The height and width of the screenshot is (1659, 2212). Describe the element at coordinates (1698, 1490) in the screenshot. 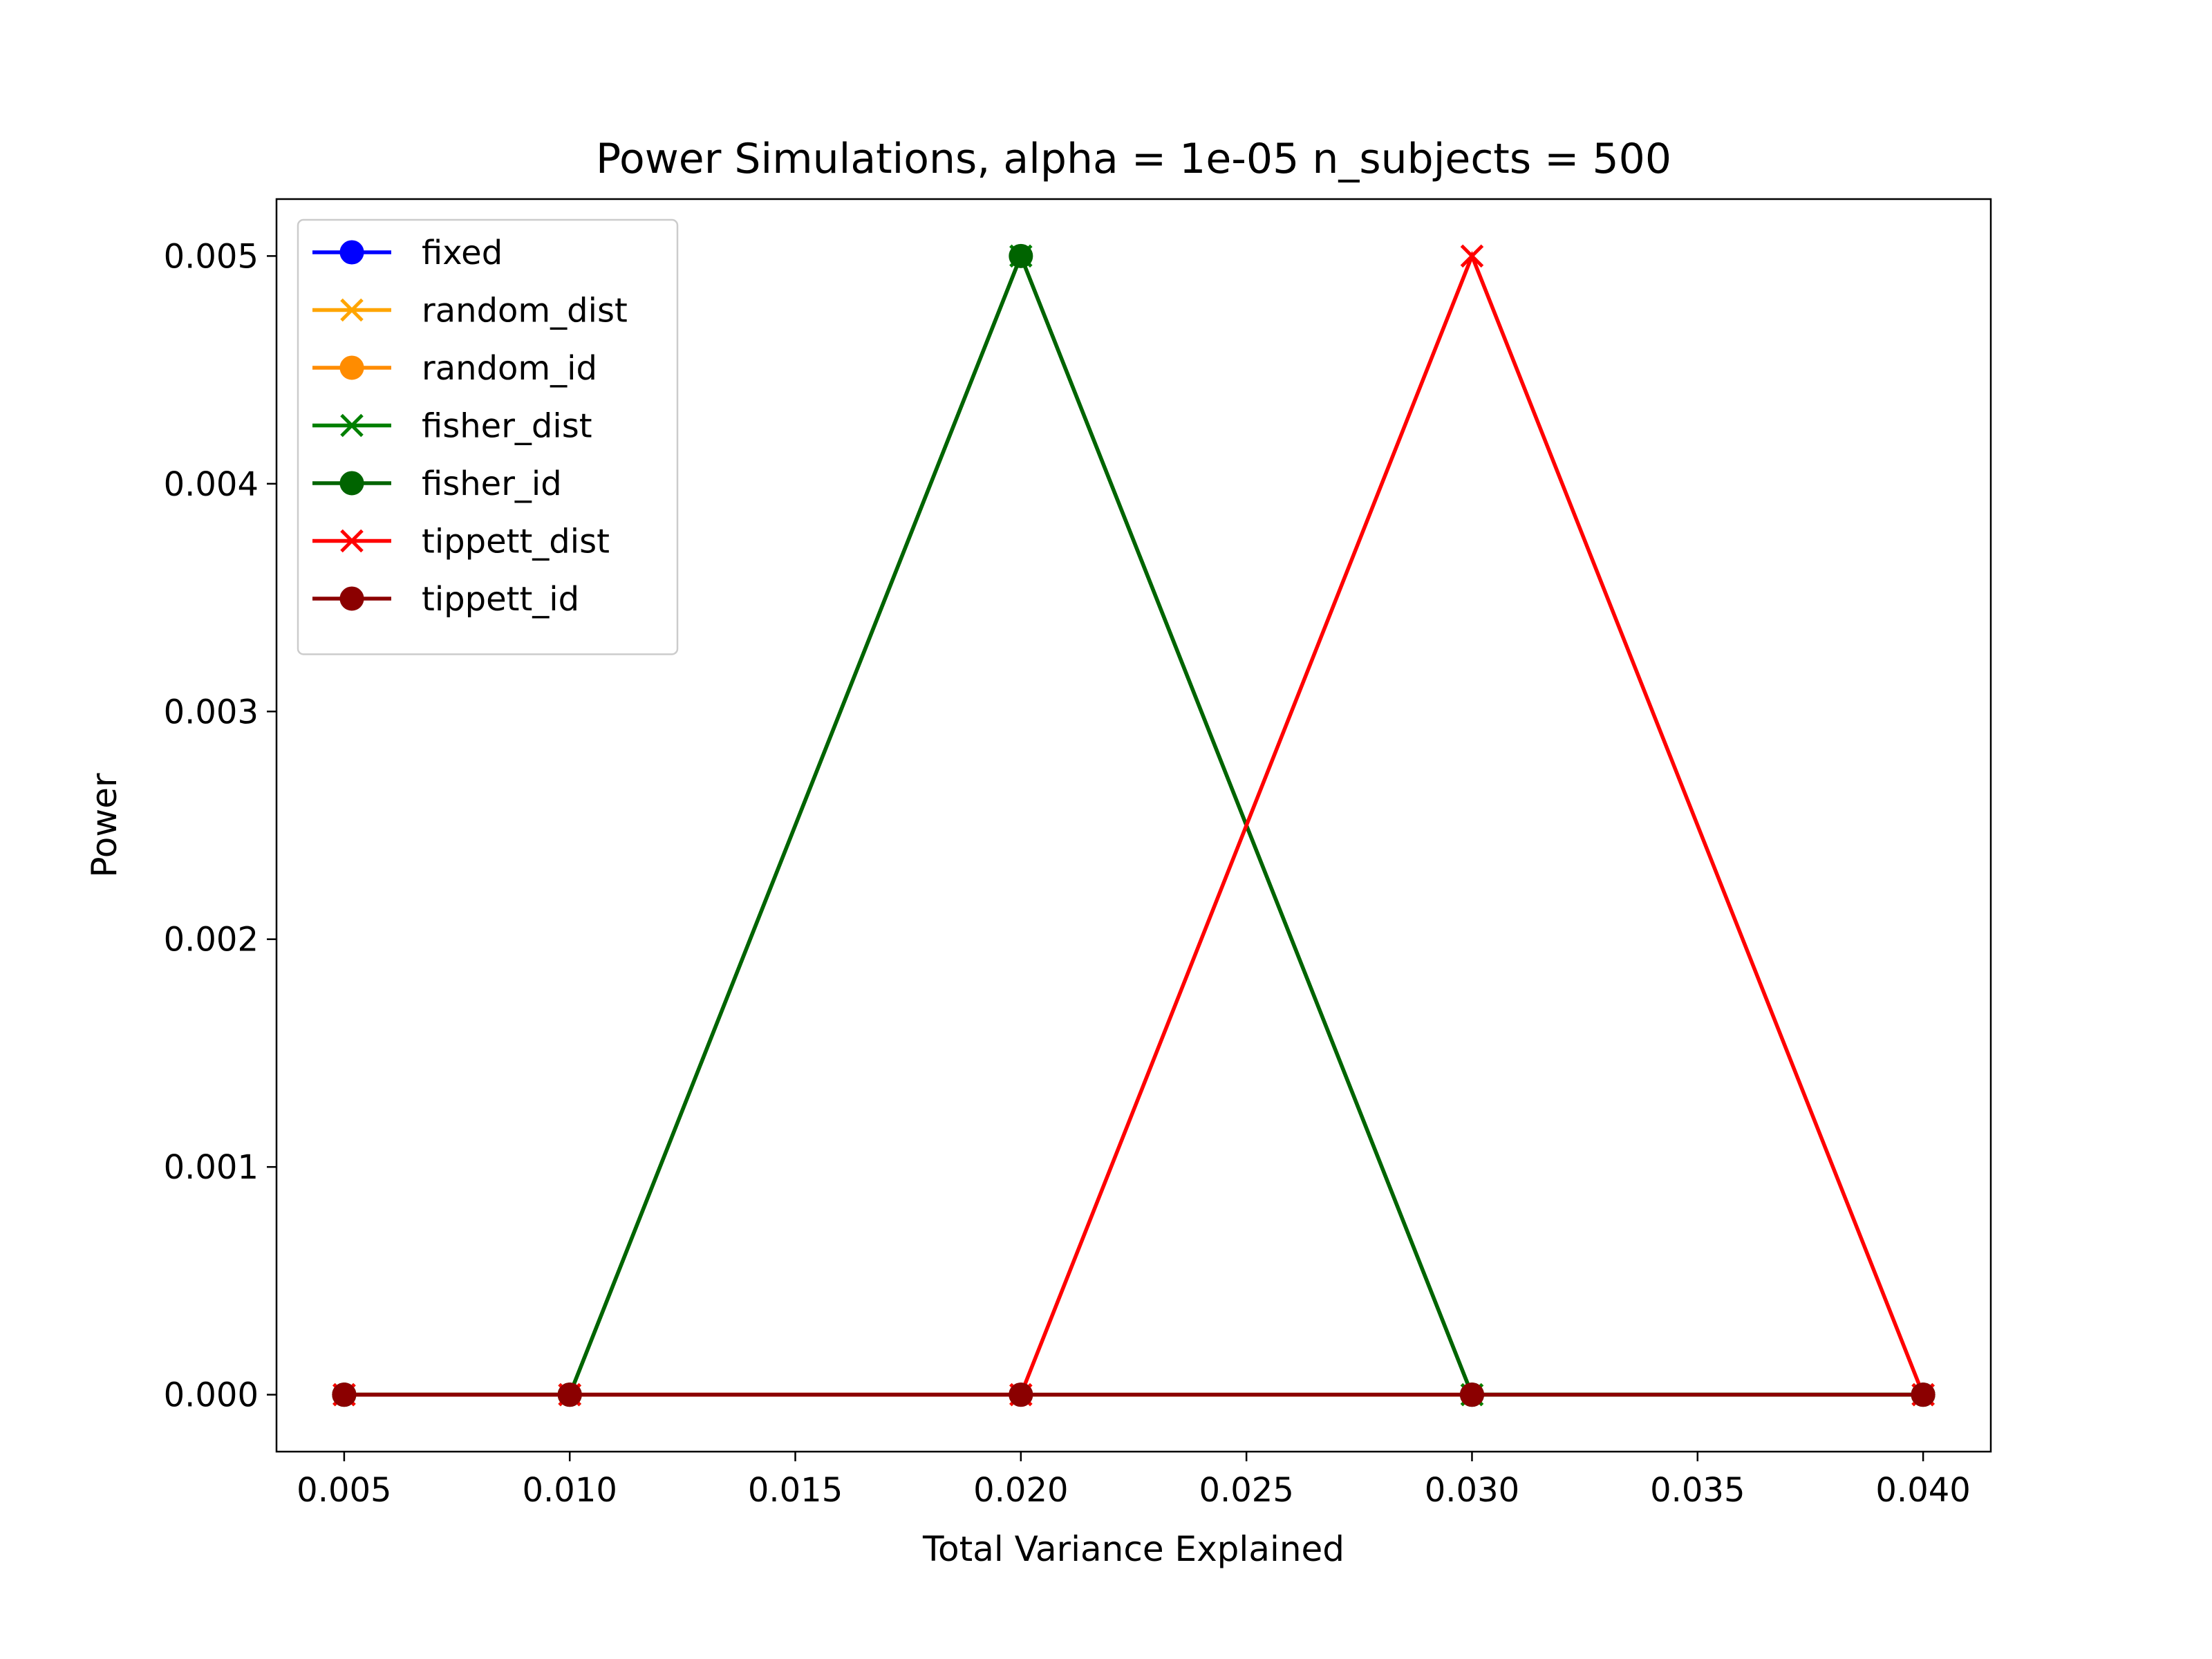

I see `x-tick-label: 0.035` at that location.